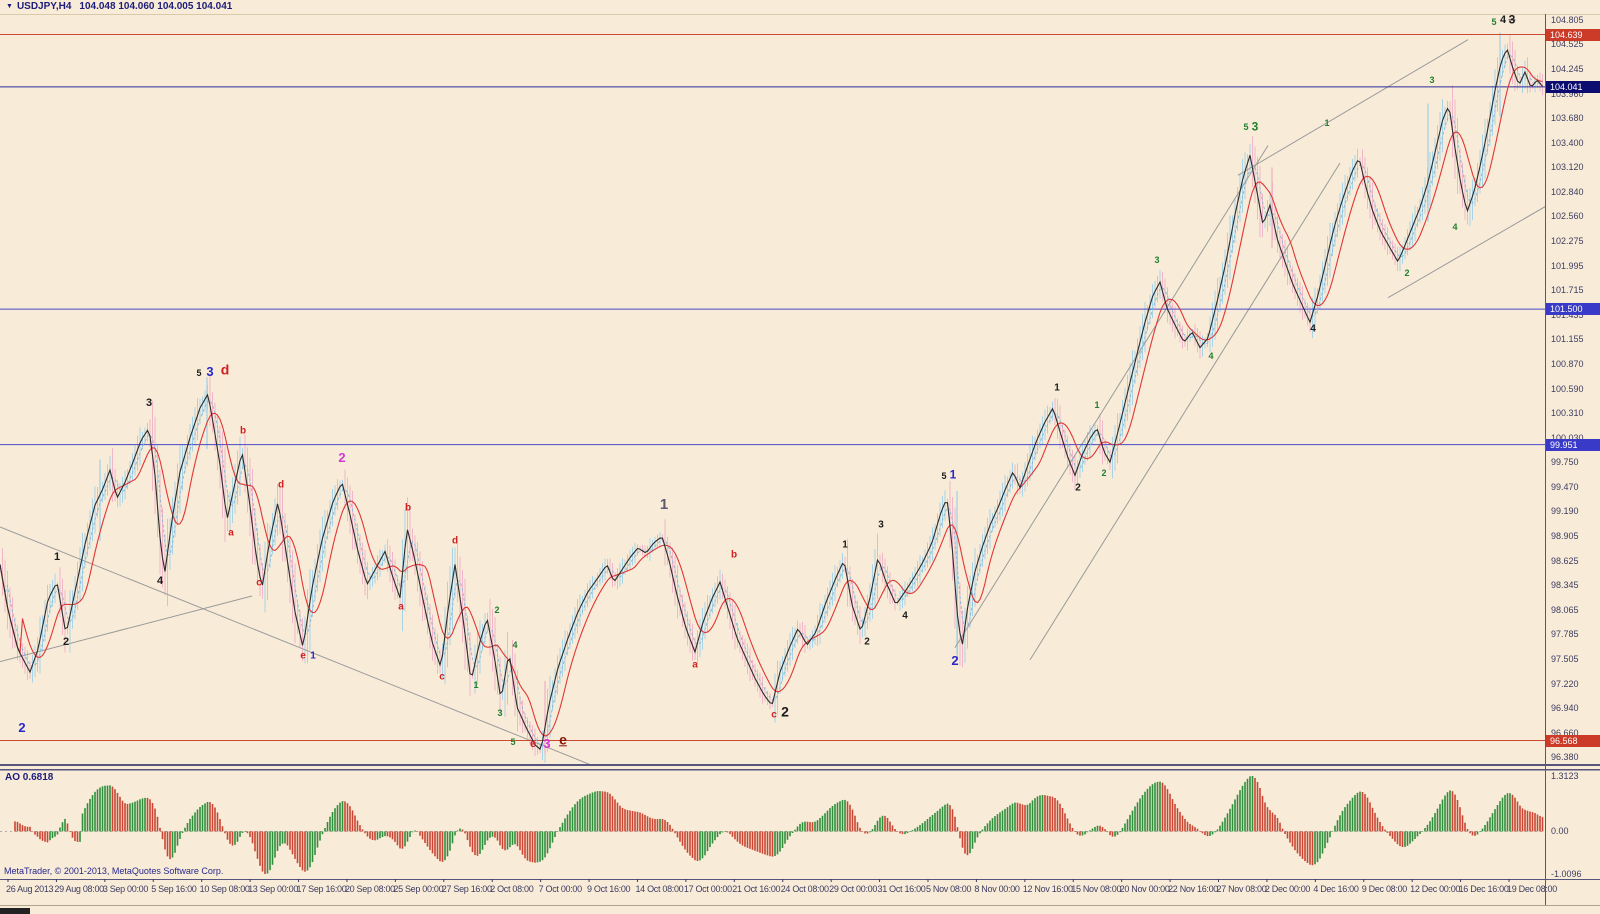 The width and height of the screenshot is (1600, 914). What do you see at coordinates (44, 6) in the screenshot?
I see `chart-symbol-title: USDJPY,H4` at bounding box center [44, 6].